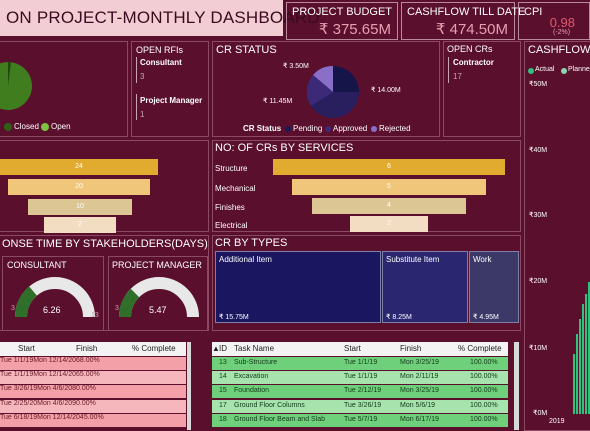 This screenshot has height=431, width=590. Describe the element at coordinates (346, 79) in the screenshot. I see `pie-slice-approved` at that location.